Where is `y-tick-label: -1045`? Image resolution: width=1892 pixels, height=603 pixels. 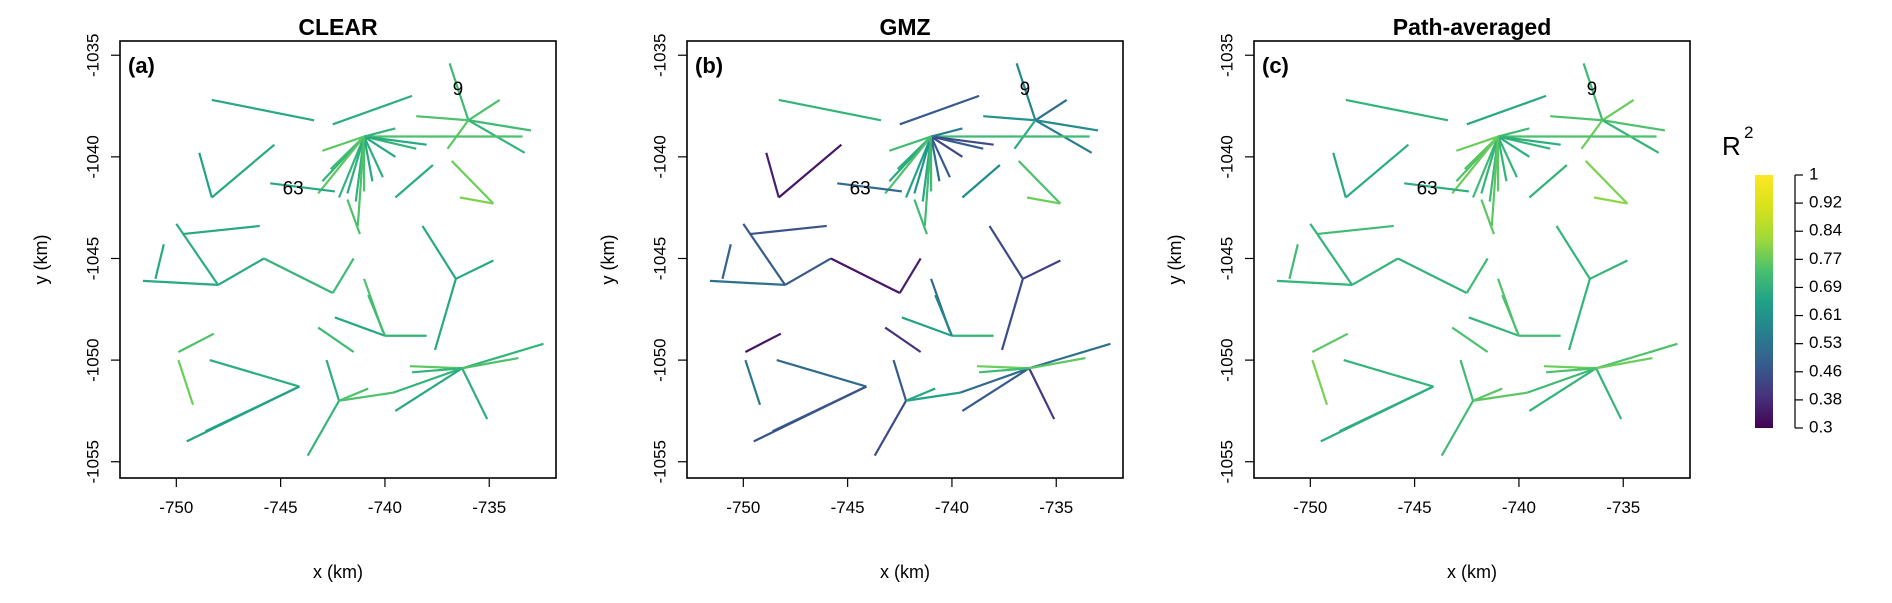 y-tick-label: -1045 is located at coordinates (659, 258).